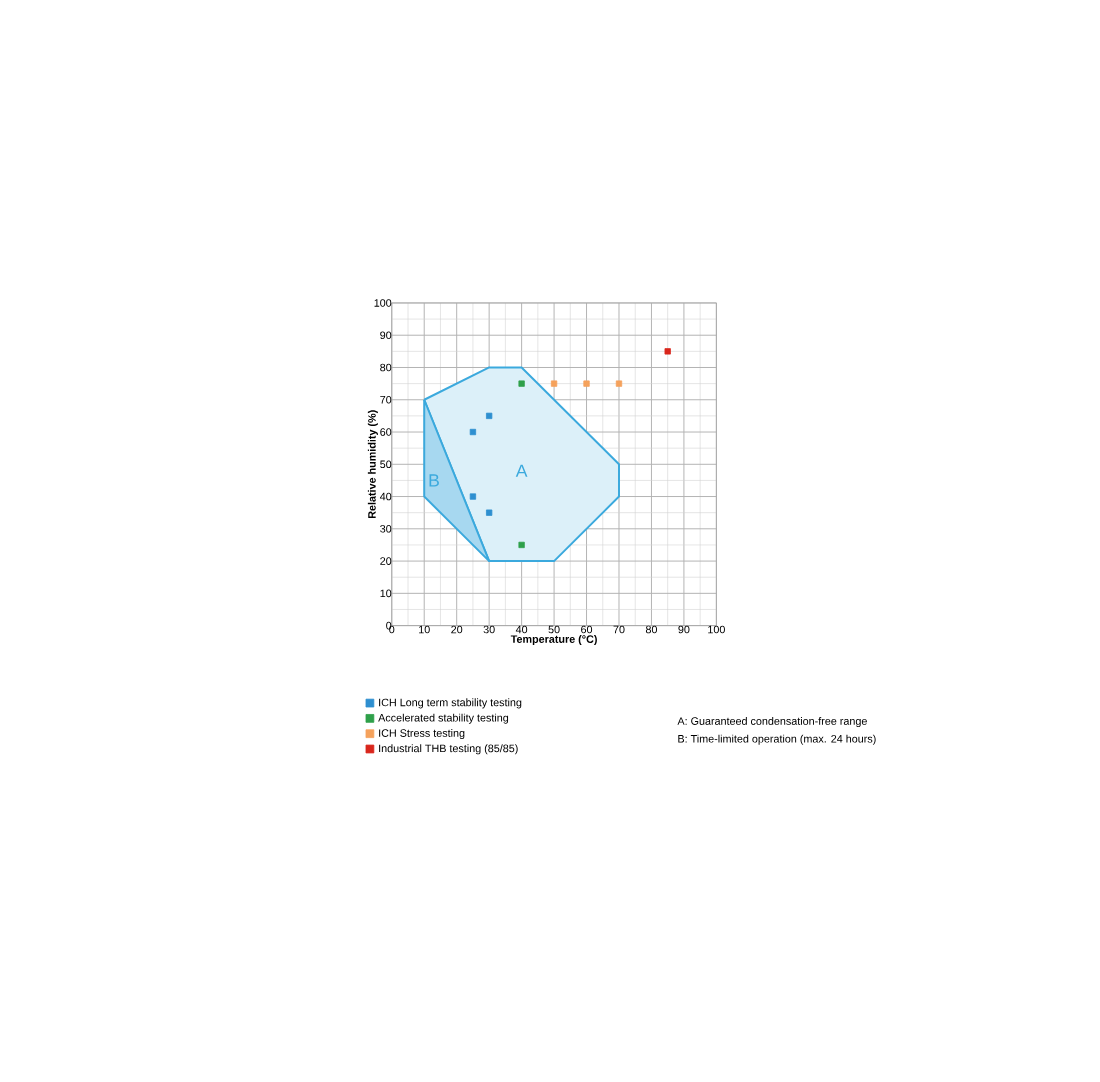 This screenshot has height=1082, width=1100. I want to click on annotation: B, so click(434, 480).